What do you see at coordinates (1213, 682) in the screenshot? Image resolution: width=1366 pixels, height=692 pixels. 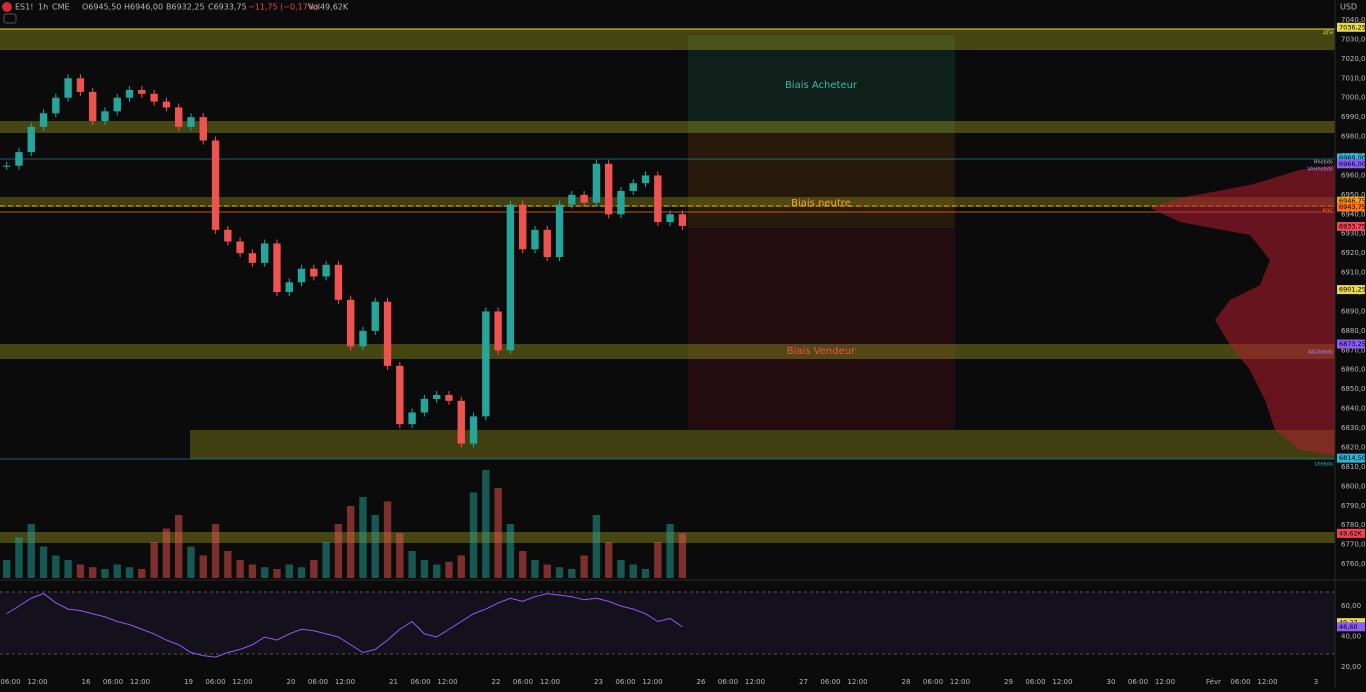 I see `time-tick-label: Févr` at bounding box center [1213, 682].